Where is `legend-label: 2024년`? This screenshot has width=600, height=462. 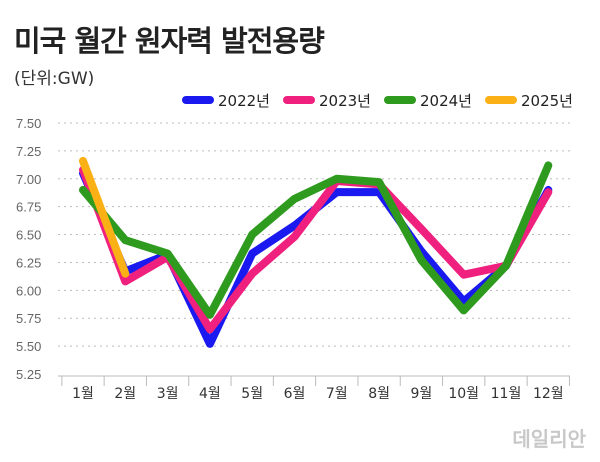 legend-label: 2024년 is located at coordinates (446, 101).